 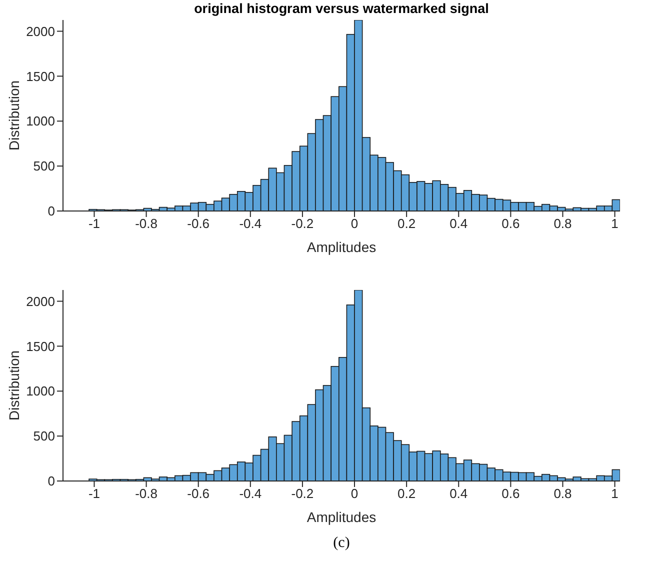 What do you see at coordinates (341, 9) in the screenshot?
I see `chart-title: original histogram versus watermarked signal` at bounding box center [341, 9].